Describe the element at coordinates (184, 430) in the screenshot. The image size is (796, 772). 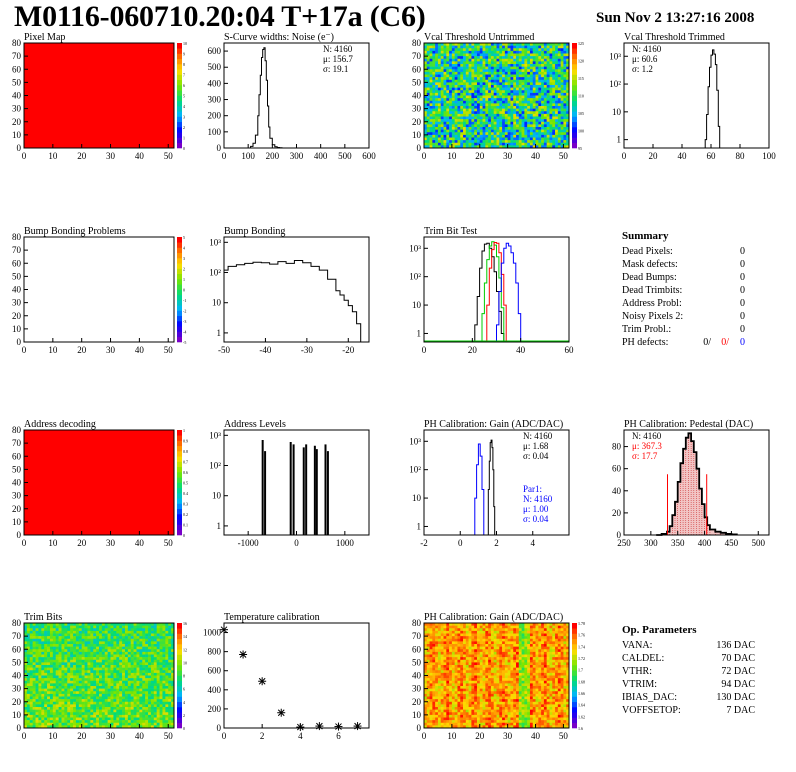
I see `color-scale-label: 1` at that location.